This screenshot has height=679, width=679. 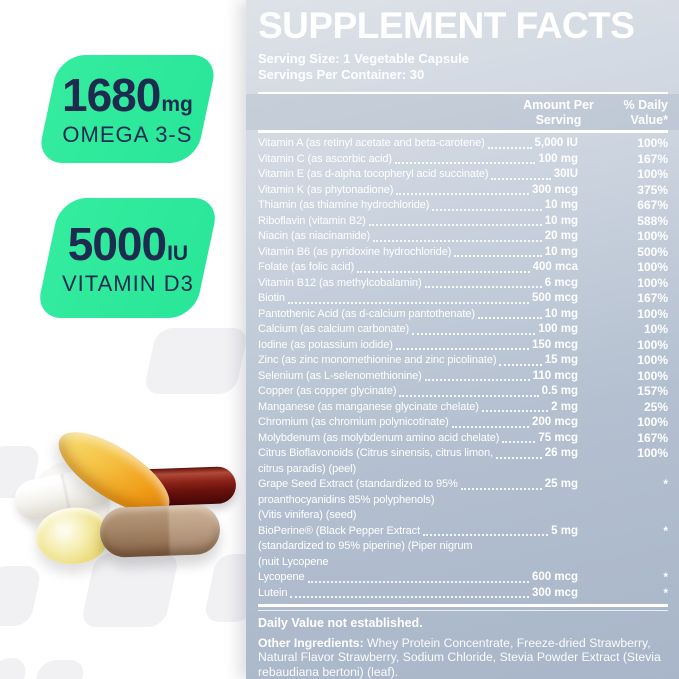 I want to click on nutrient-daily-value: 667%, so click(x=652, y=205).